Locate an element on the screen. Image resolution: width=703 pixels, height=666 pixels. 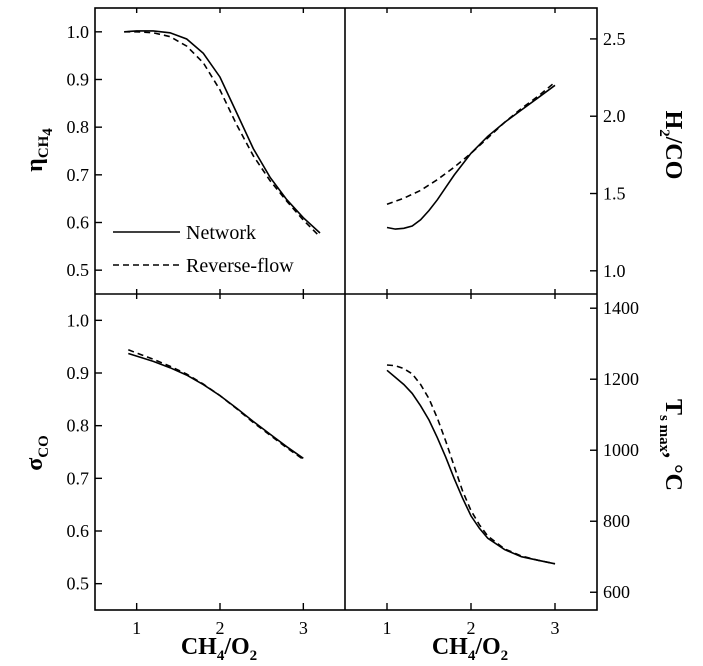
y-label-tsmax-main: T is located at coordinates (673, 407).